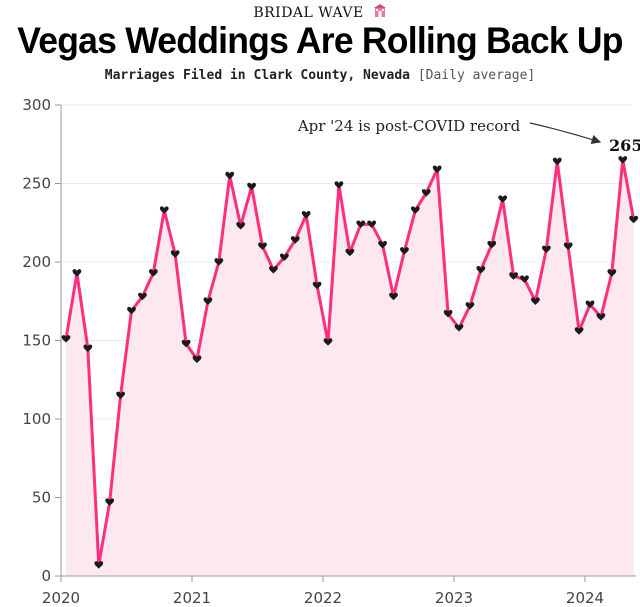 This screenshot has width=640, height=607. What do you see at coordinates (36, 341) in the screenshot?
I see `y-tick-label: 150` at bounding box center [36, 341].